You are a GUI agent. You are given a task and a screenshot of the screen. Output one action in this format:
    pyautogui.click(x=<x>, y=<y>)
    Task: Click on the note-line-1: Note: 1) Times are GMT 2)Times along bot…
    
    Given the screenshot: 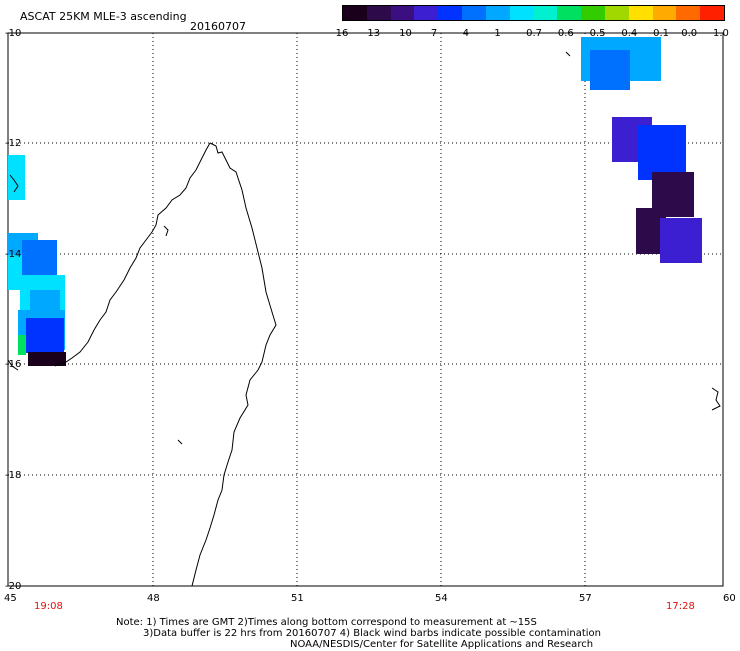 What is the action you would take?
    pyautogui.click(x=326, y=622)
    